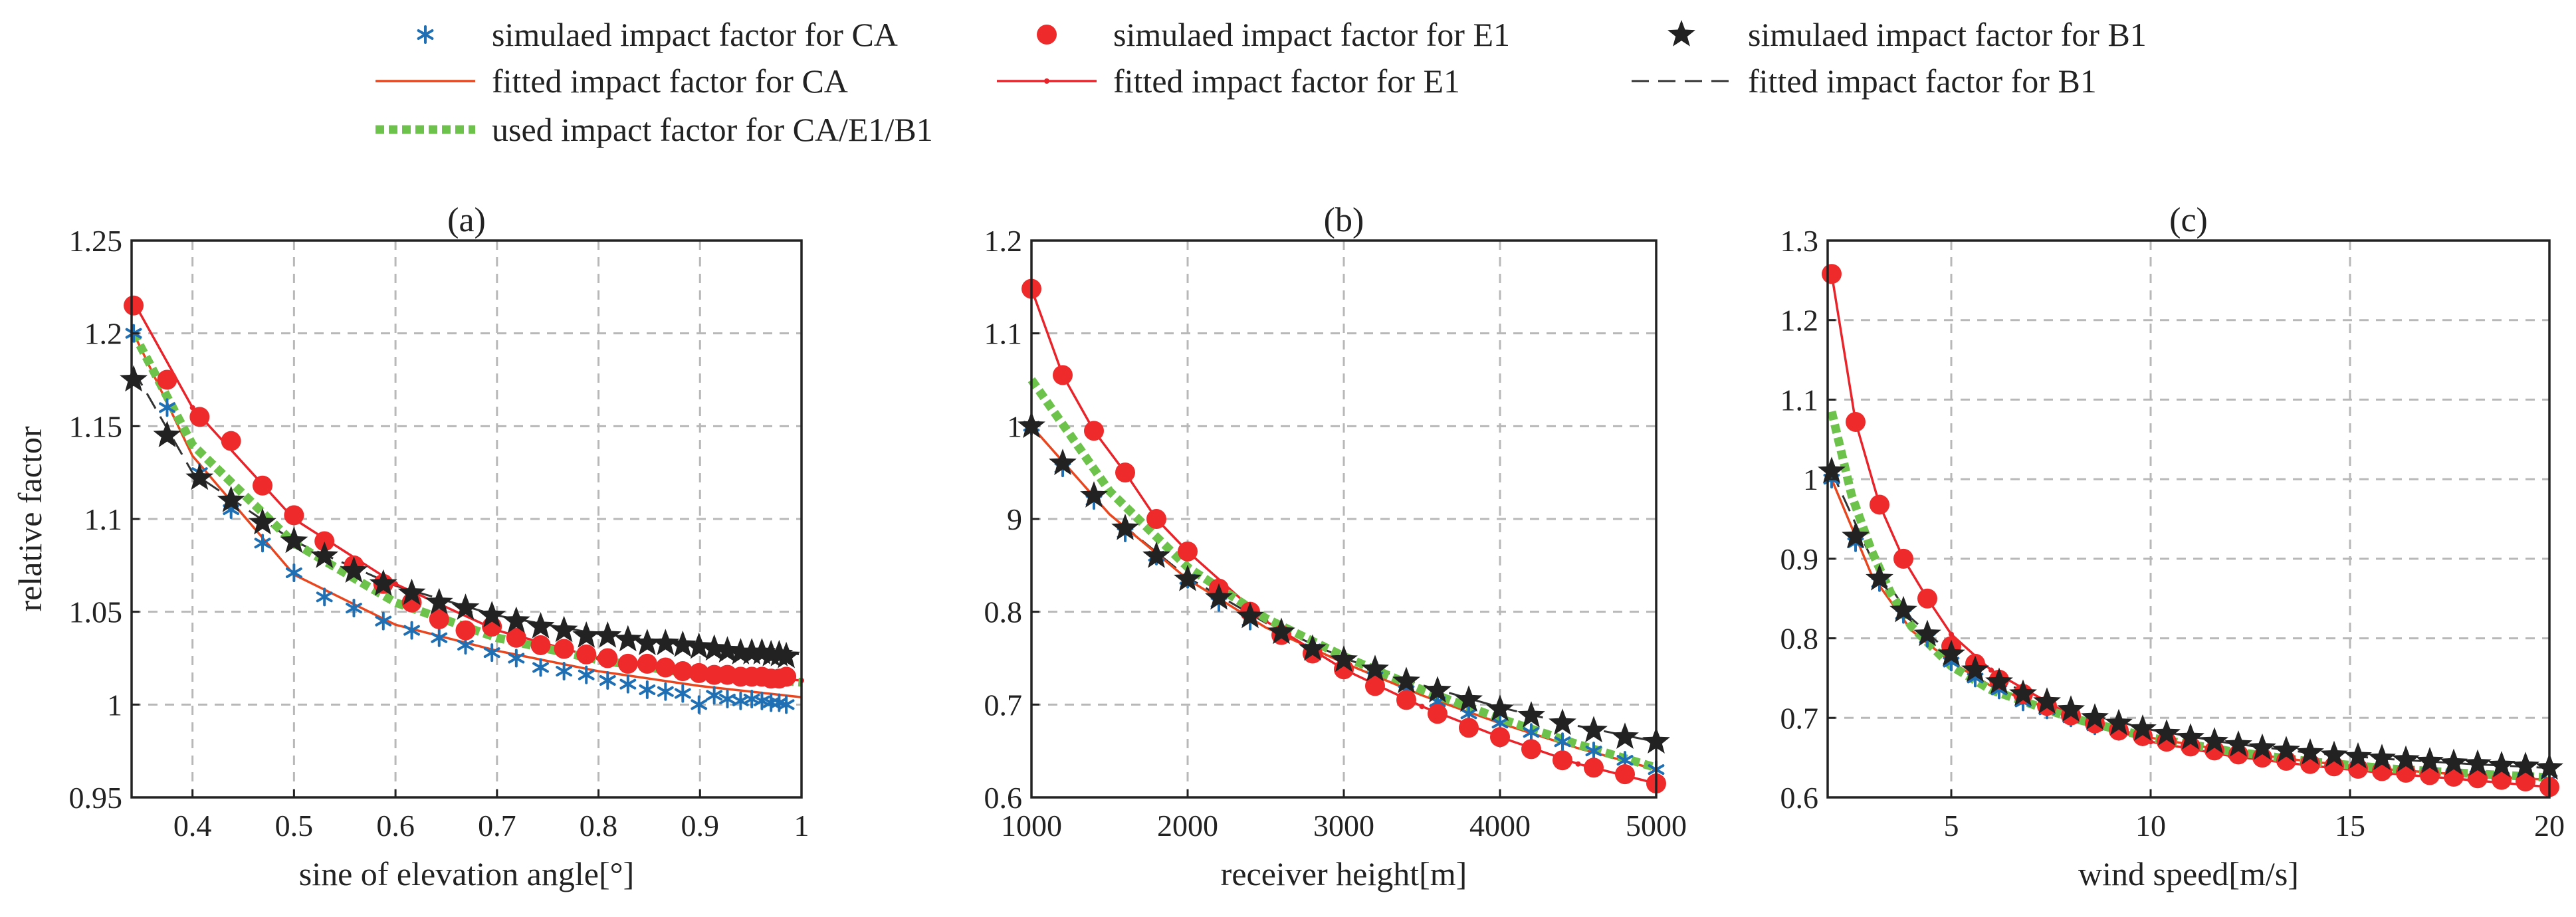 The width and height of the screenshot is (2576, 917). I want to click on legend-marker-ca_sim, so click(425, 34).